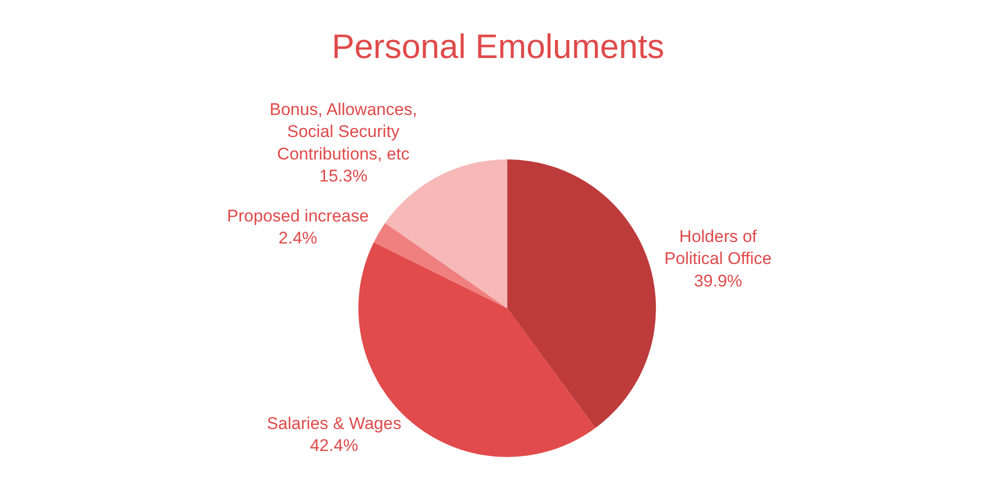 The height and width of the screenshot is (487, 996). I want to click on data-label: 15.3%, so click(343, 176).